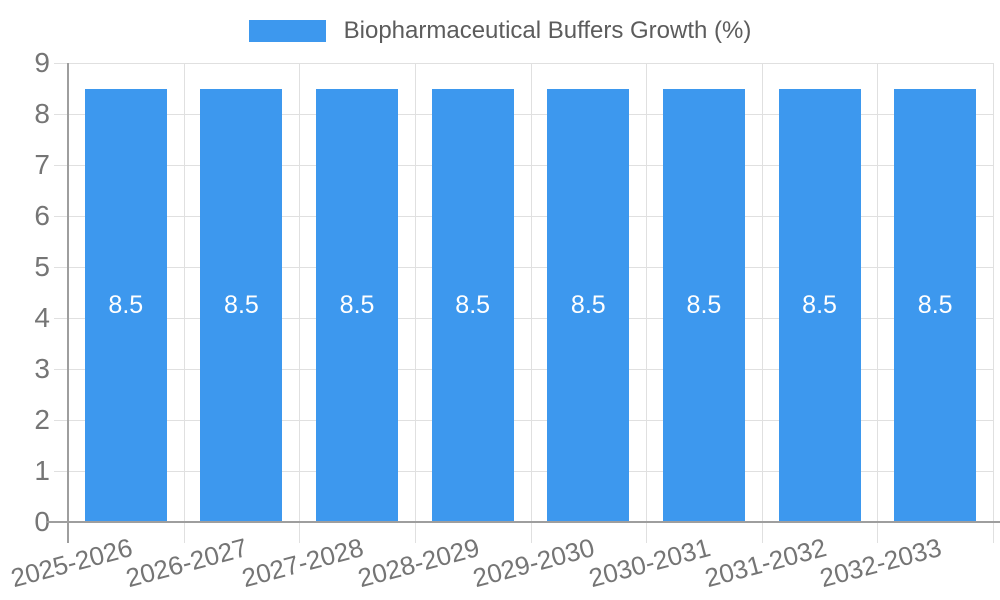  What do you see at coordinates (42, 470) in the screenshot?
I see `y-tick-label: 1` at bounding box center [42, 470].